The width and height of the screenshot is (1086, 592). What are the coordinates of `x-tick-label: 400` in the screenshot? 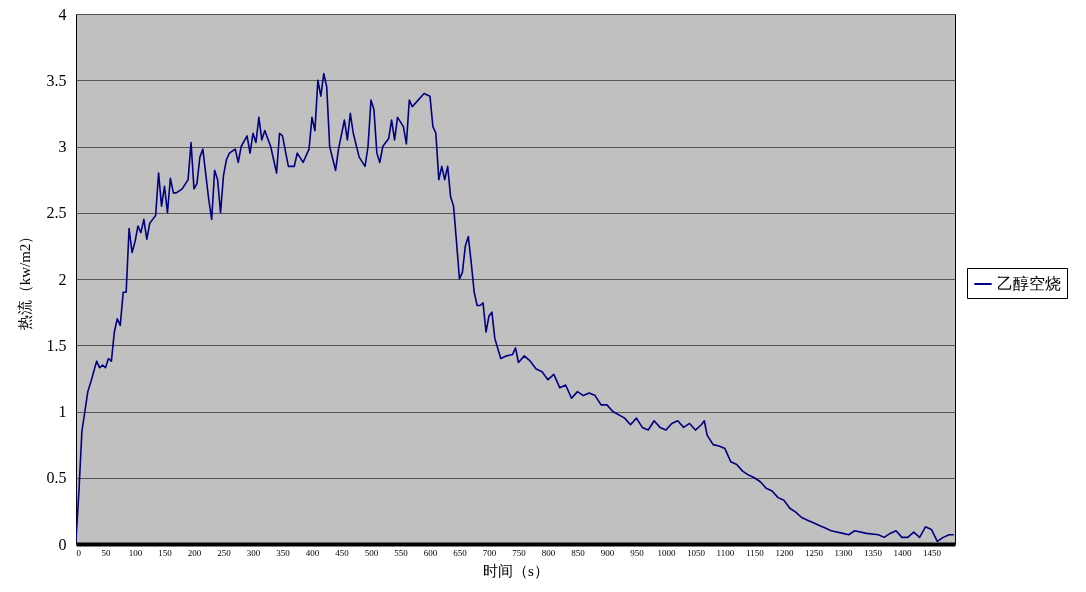 It's located at (312, 552).